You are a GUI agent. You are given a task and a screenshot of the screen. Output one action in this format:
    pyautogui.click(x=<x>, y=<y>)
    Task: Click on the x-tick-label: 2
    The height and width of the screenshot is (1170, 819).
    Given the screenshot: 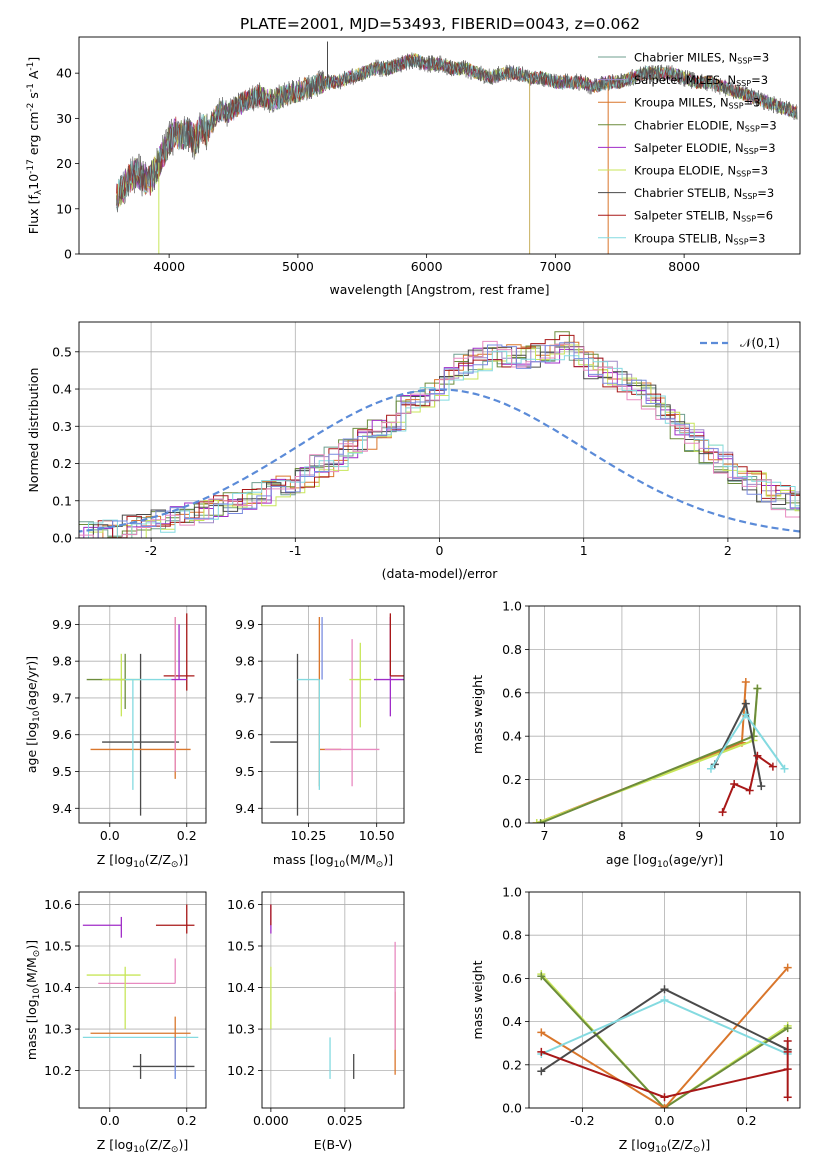 What is the action you would take?
    pyautogui.click(x=728, y=550)
    